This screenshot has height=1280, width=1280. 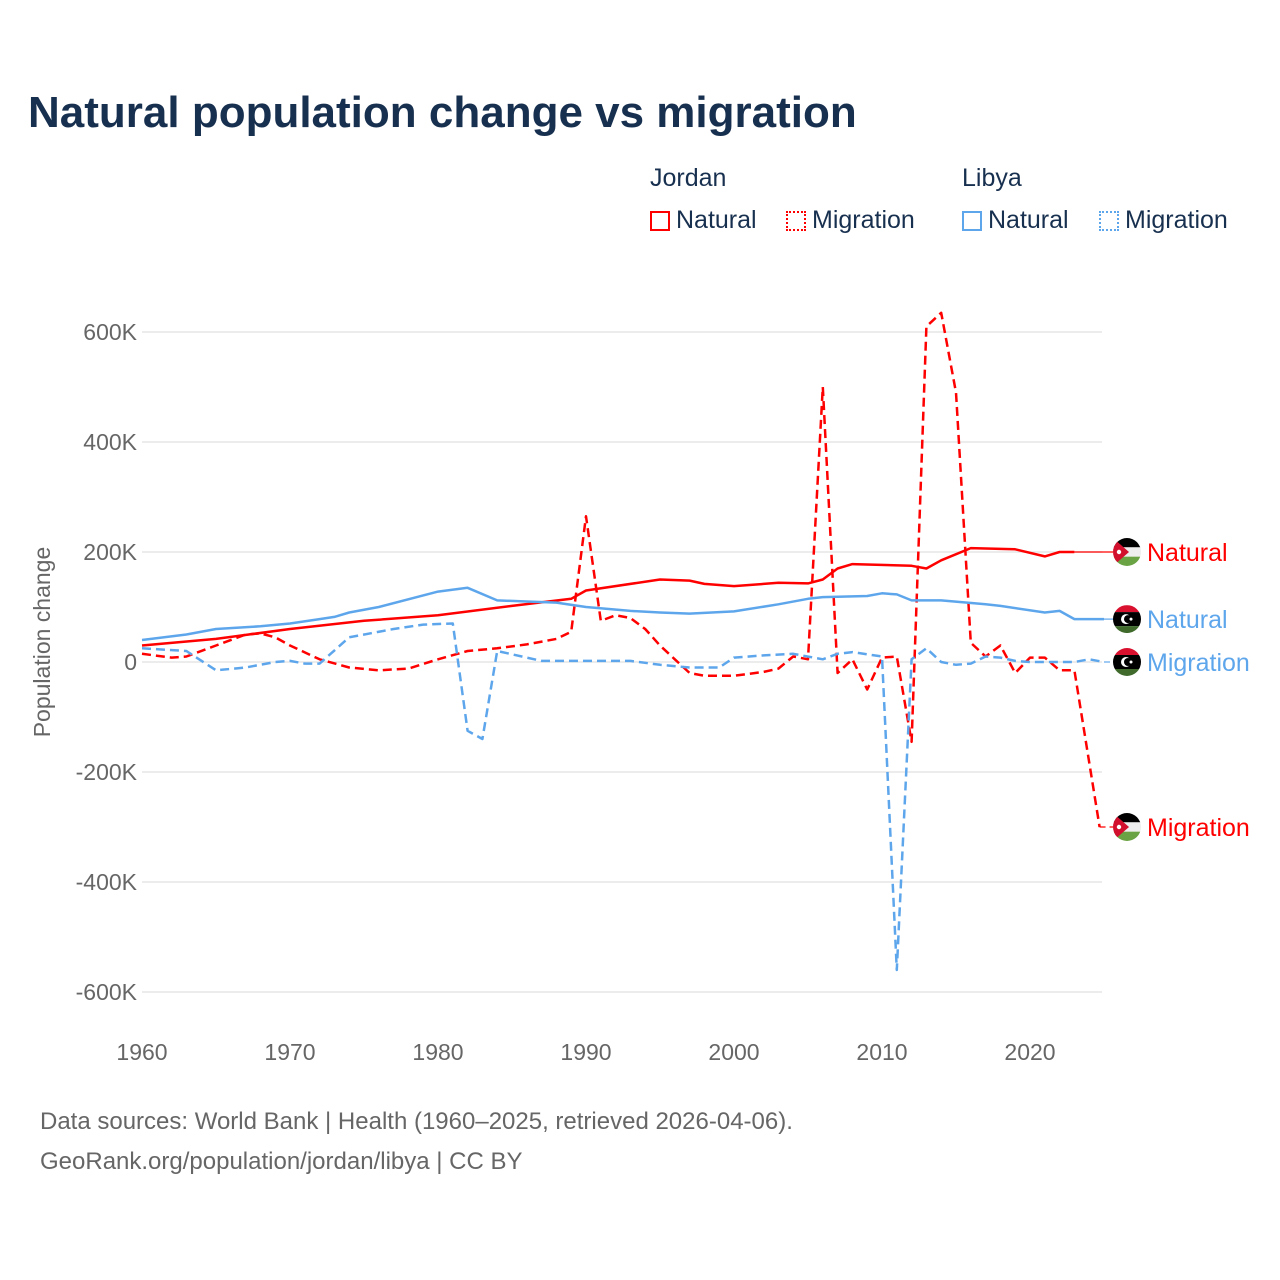 What do you see at coordinates (688, 178) in the screenshot?
I see `legend-jordan-title: Jordan` at bounding box center [688, 178].